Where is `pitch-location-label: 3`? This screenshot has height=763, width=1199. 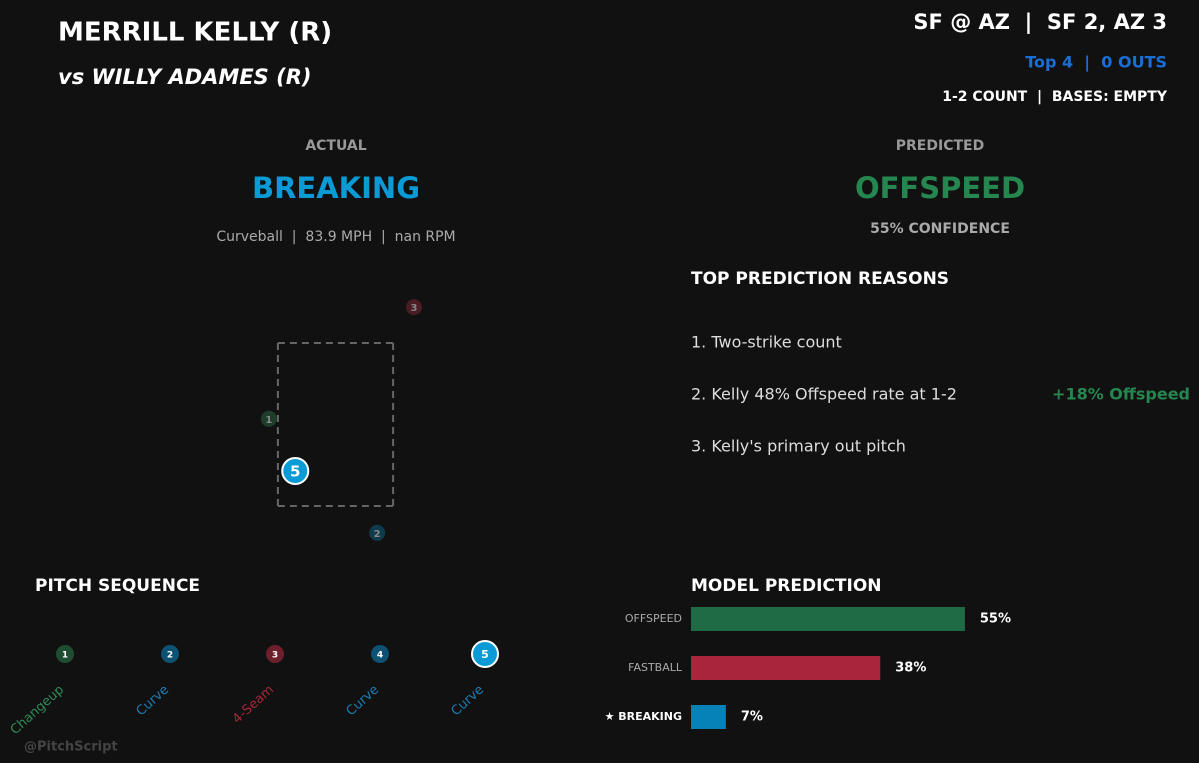
pitch-location-label: 3 is located at coordinates (413, 308).